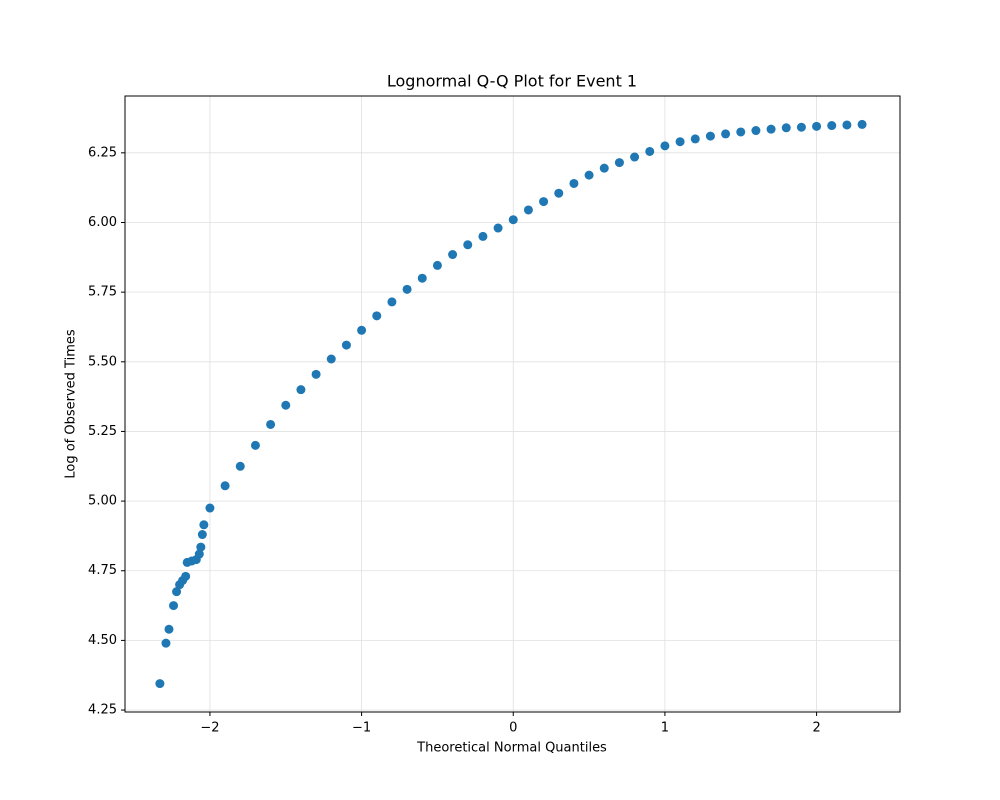 The image size is (1000, 800). What do you see at coordinates (102, 640) in the screenshot?
I see `y-tick-label: 4.50` at bounding box center [102, 640].